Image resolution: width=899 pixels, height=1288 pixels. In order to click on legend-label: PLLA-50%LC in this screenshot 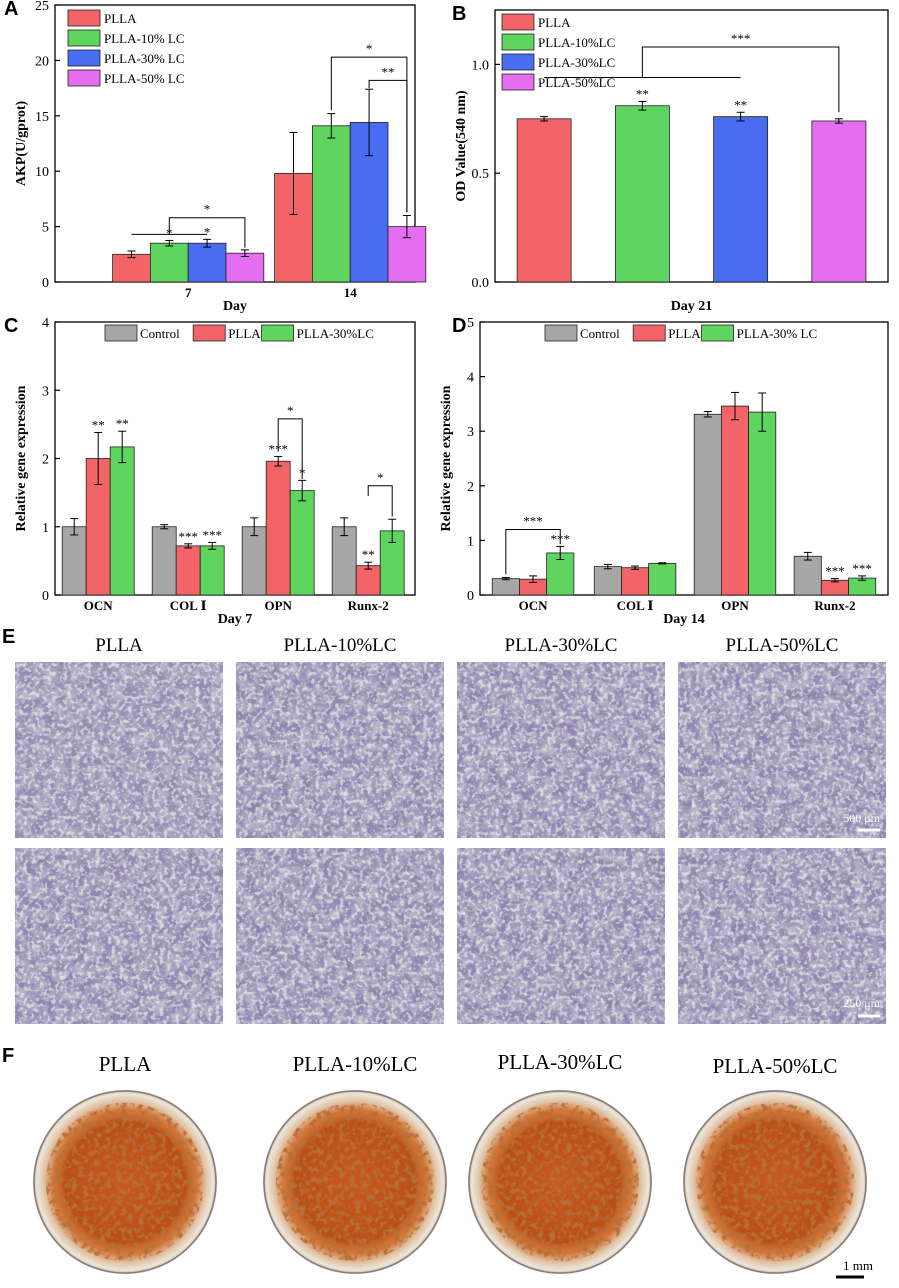, I will do `click(576, 82)`.